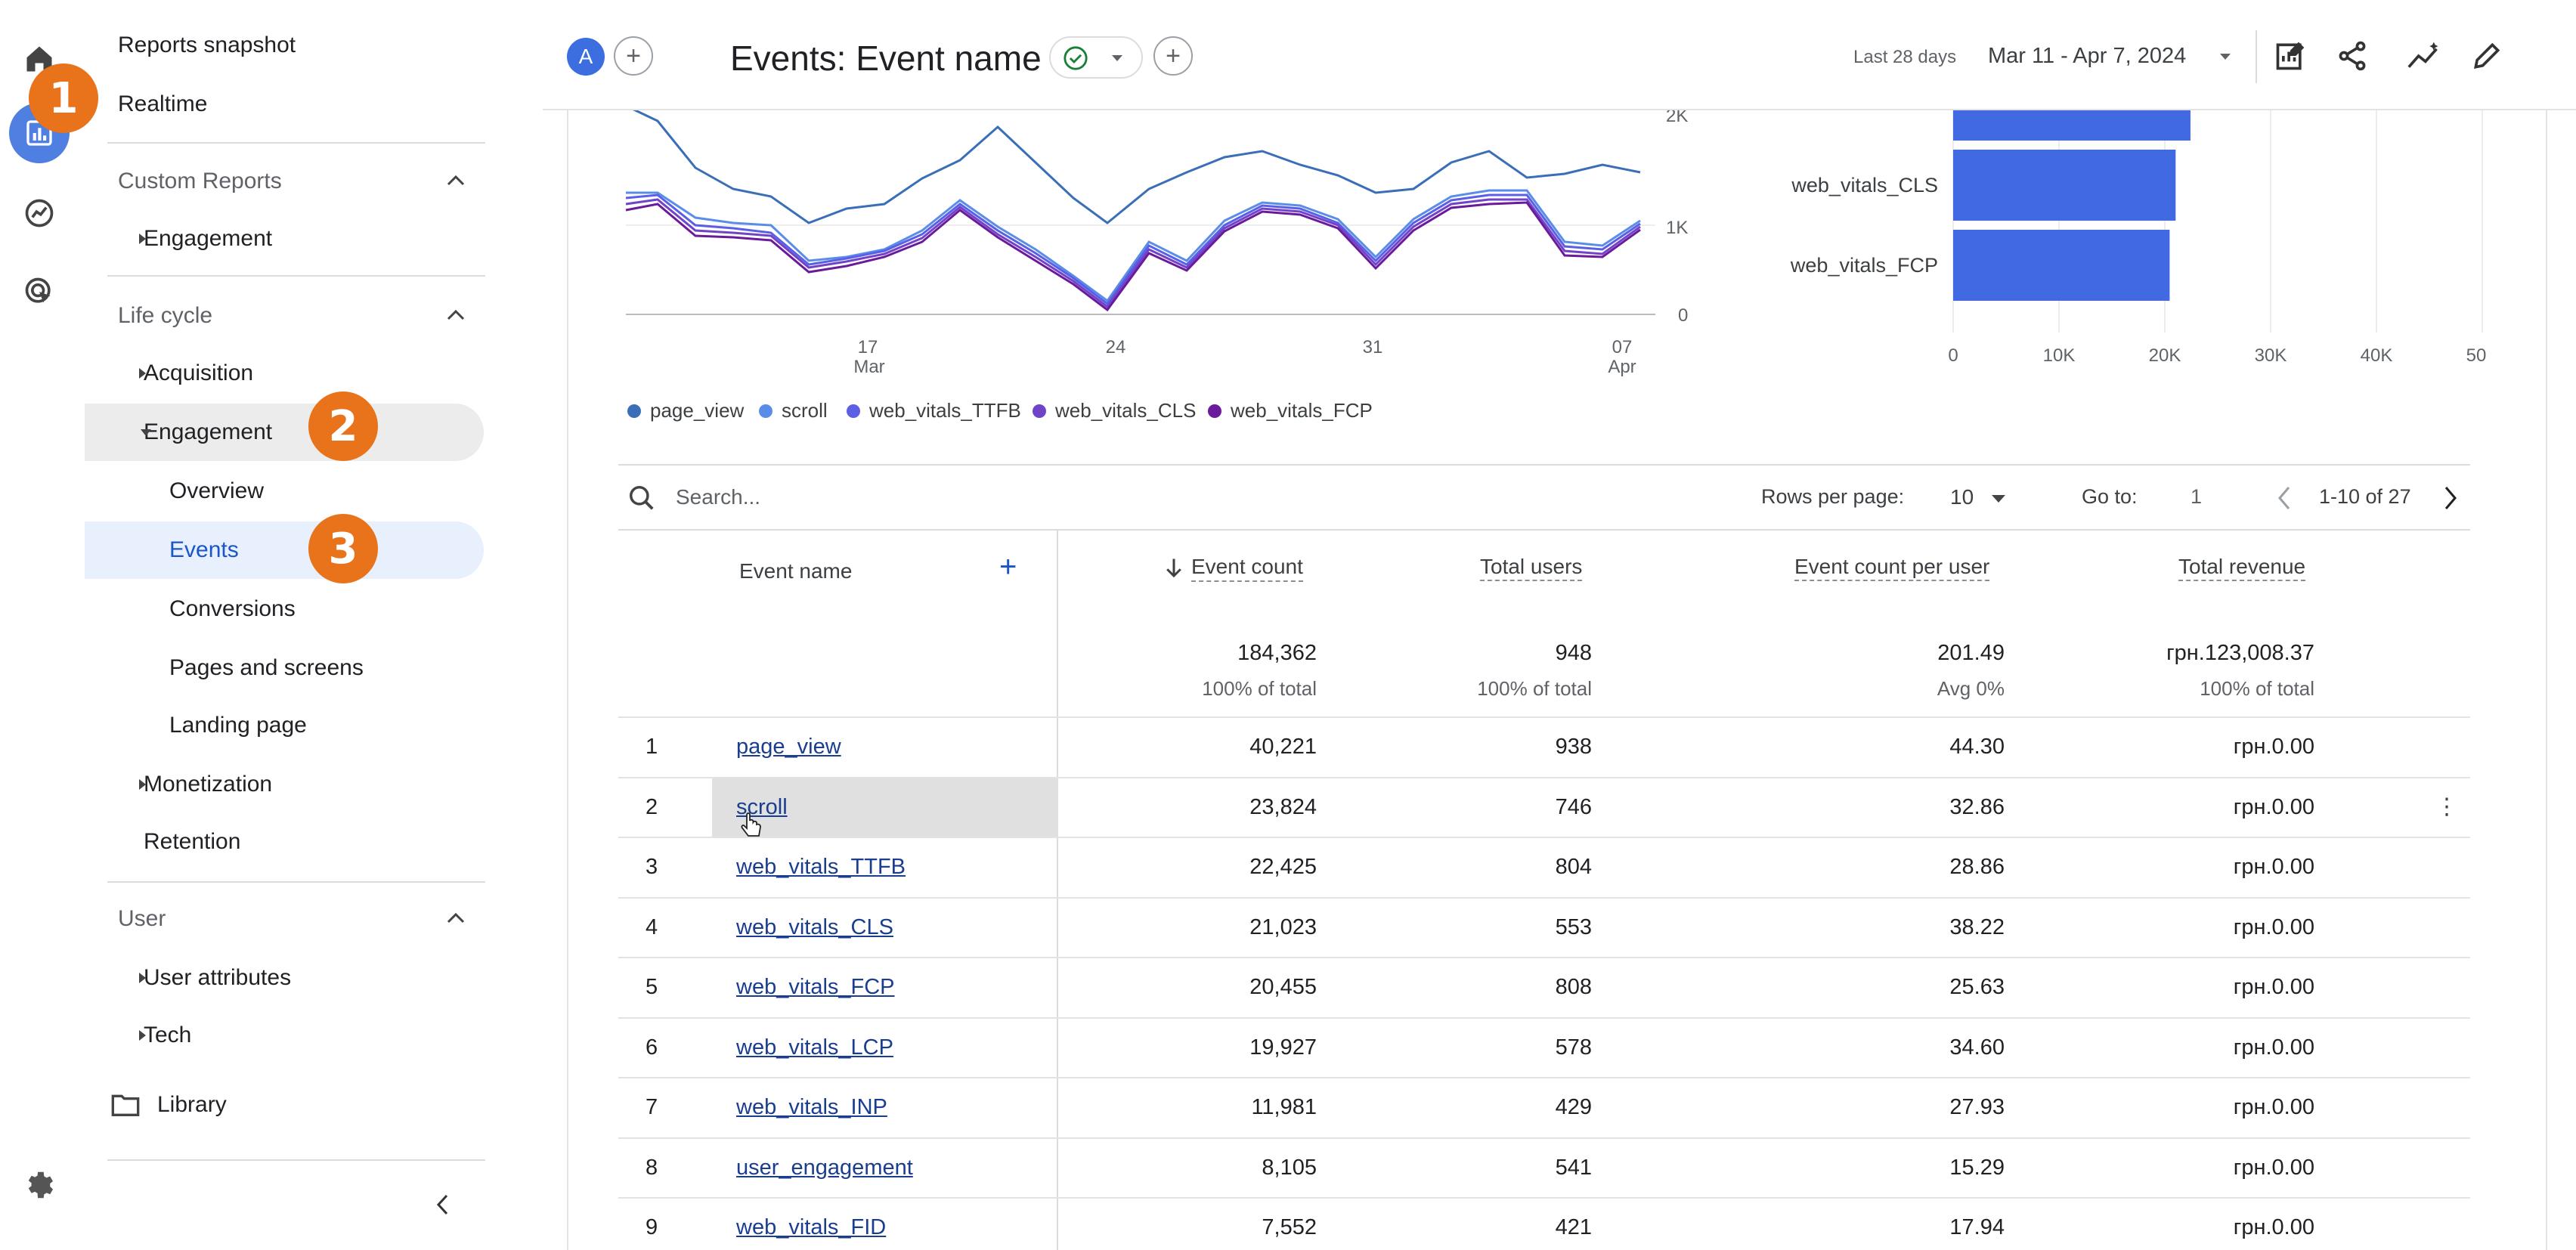 This screenshot has width=2576, height=1250. What do you see at coordinates (1544, 986) in the screenshot?
I see `table-row: 5 web_vitals_FCP 20,455 808 25.63 грн.0.00` at bounding box center [1544, 986].